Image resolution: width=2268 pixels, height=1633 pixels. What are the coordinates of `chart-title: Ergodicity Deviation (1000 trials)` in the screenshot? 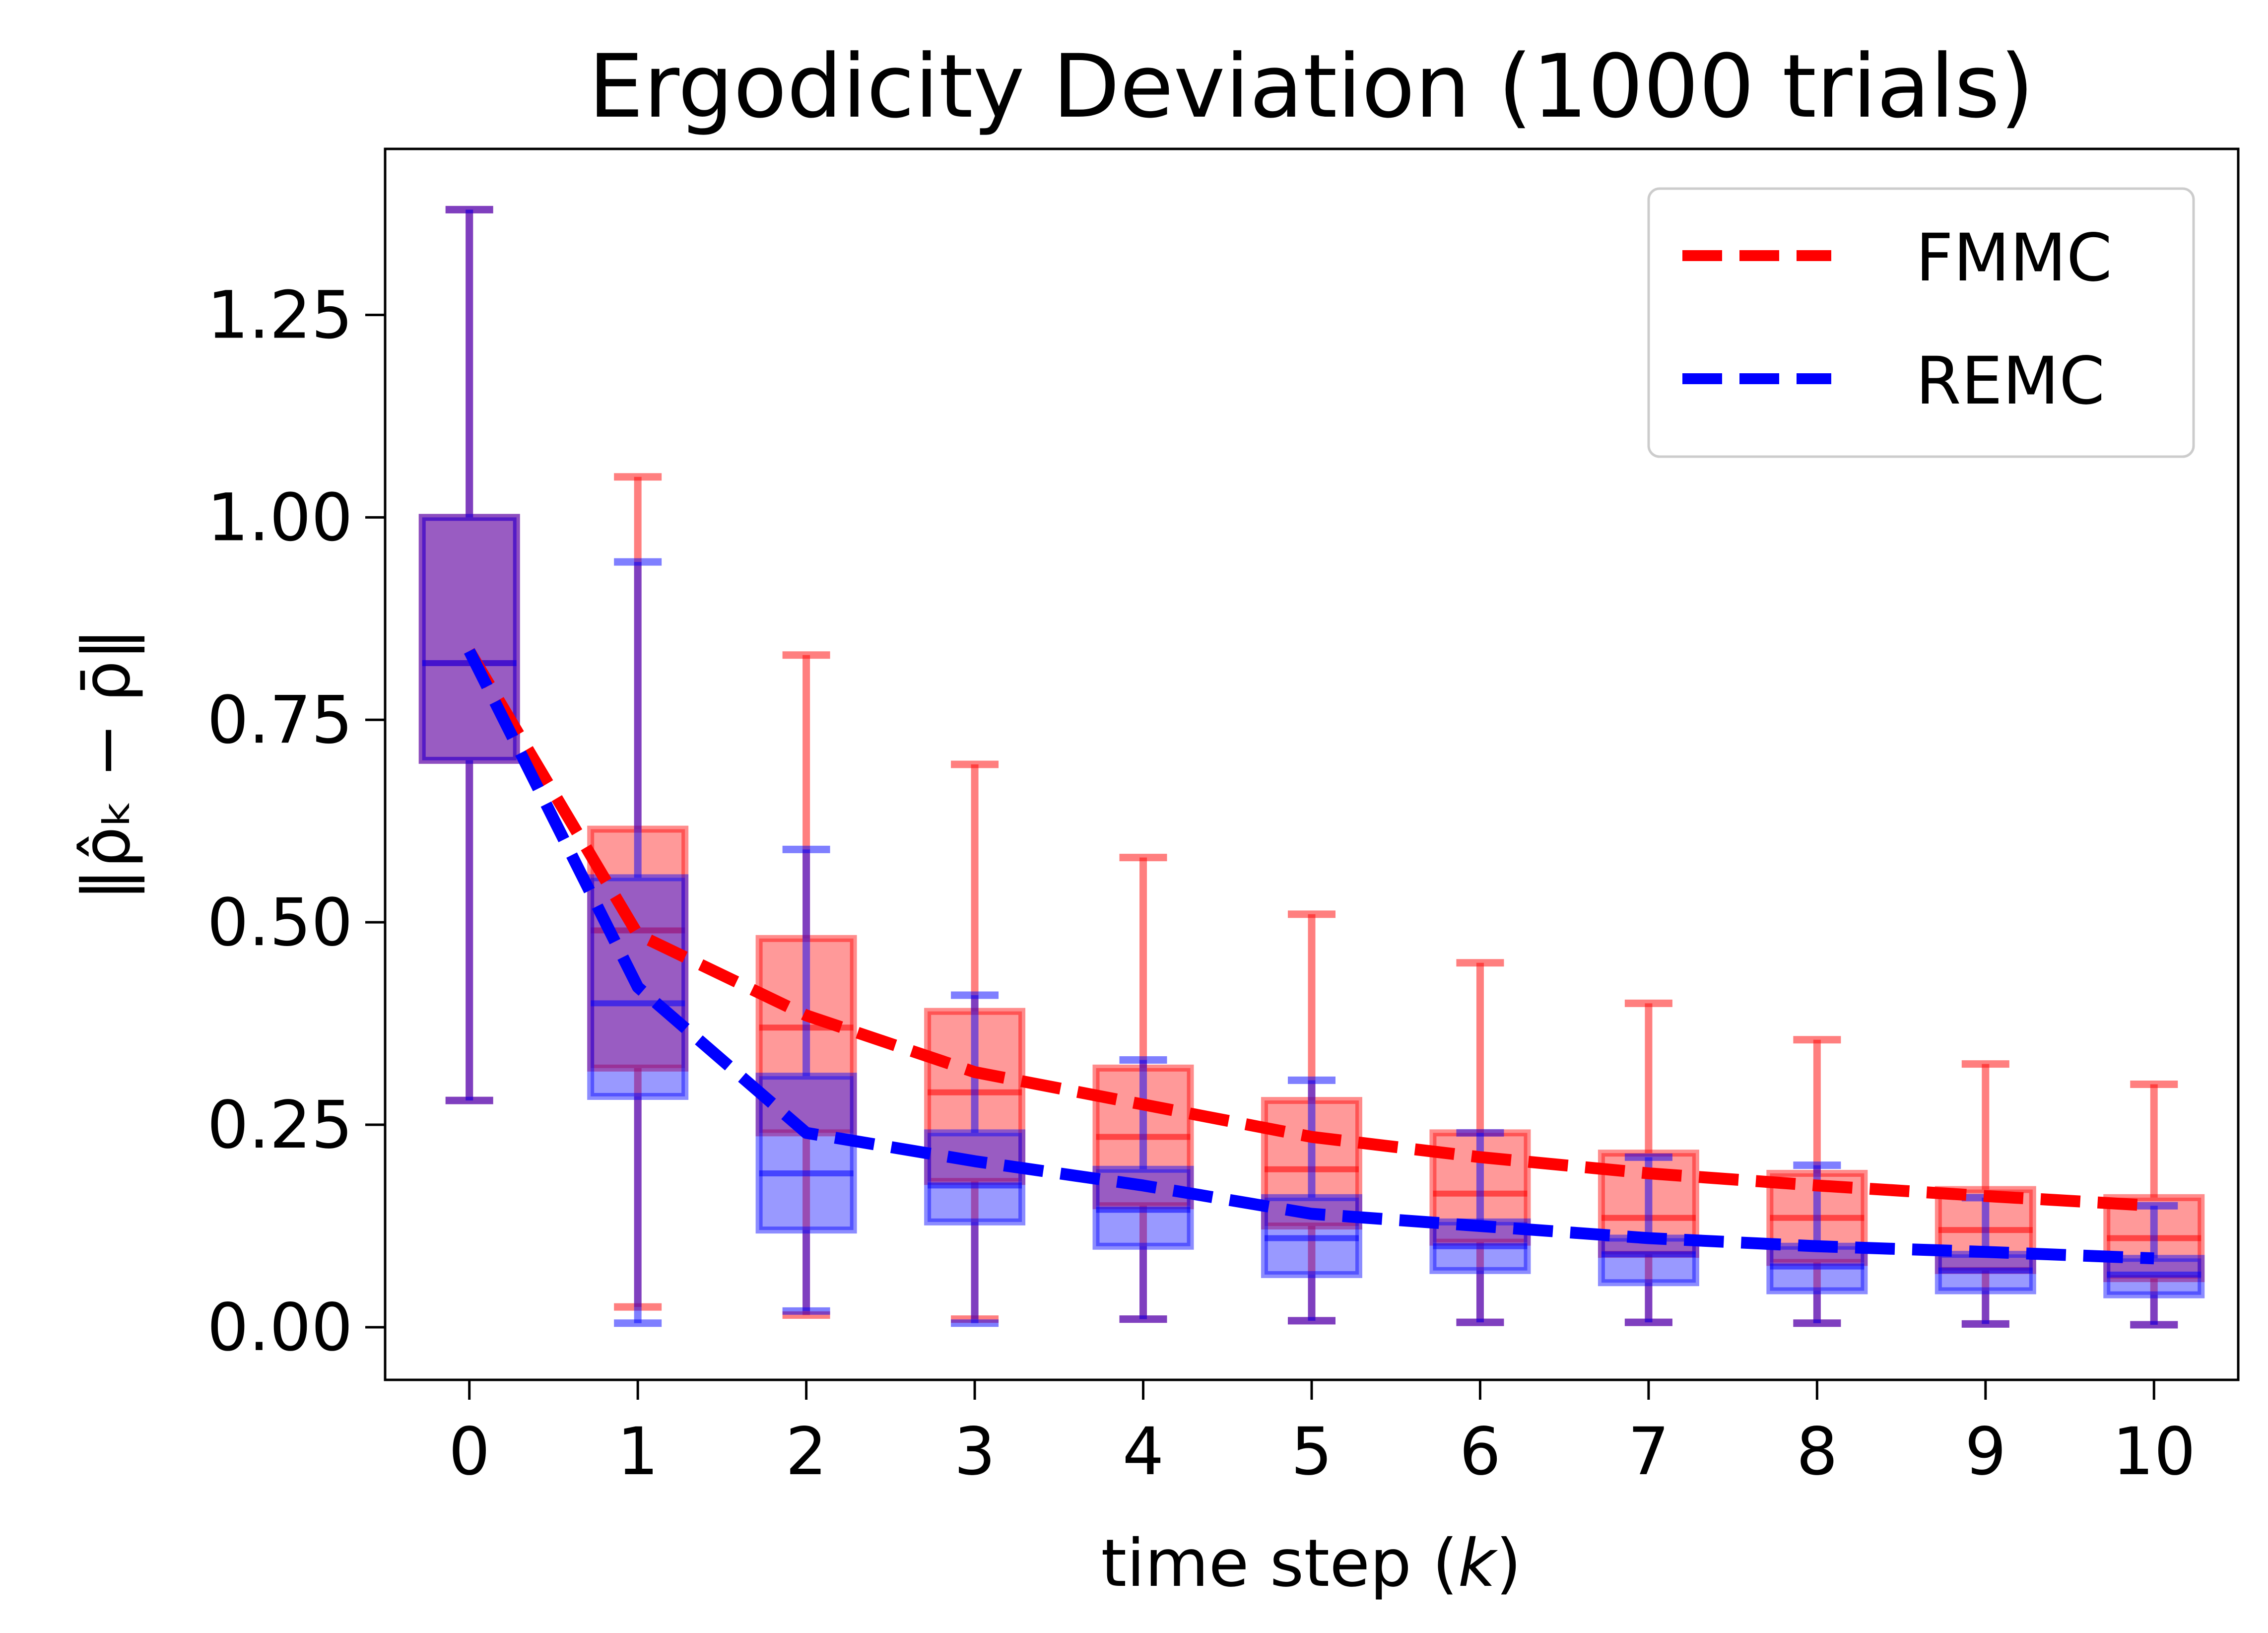 It's located at (1311, 86).